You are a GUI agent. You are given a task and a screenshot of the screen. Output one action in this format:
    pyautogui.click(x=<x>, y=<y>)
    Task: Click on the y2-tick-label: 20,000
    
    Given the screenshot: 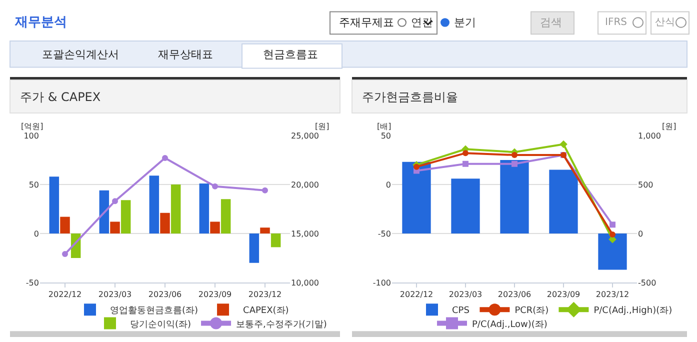 What is the action you would take?
    pyautogui.click(x=305, y=185)
    